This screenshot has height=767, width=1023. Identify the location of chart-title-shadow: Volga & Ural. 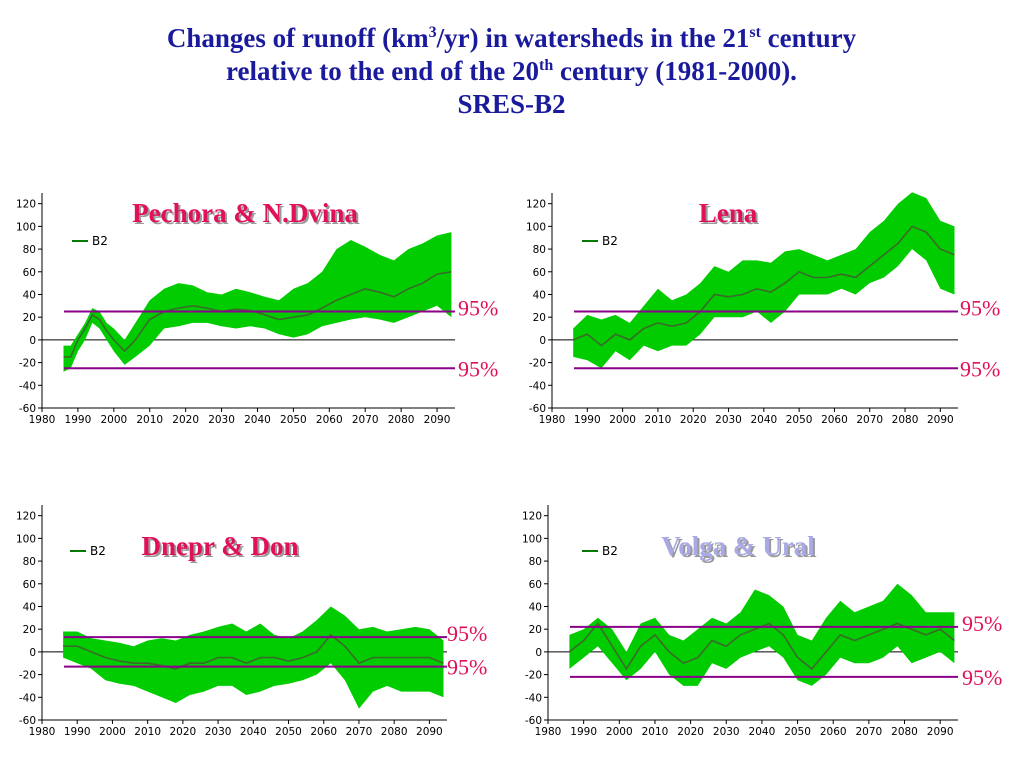
(740, 548).